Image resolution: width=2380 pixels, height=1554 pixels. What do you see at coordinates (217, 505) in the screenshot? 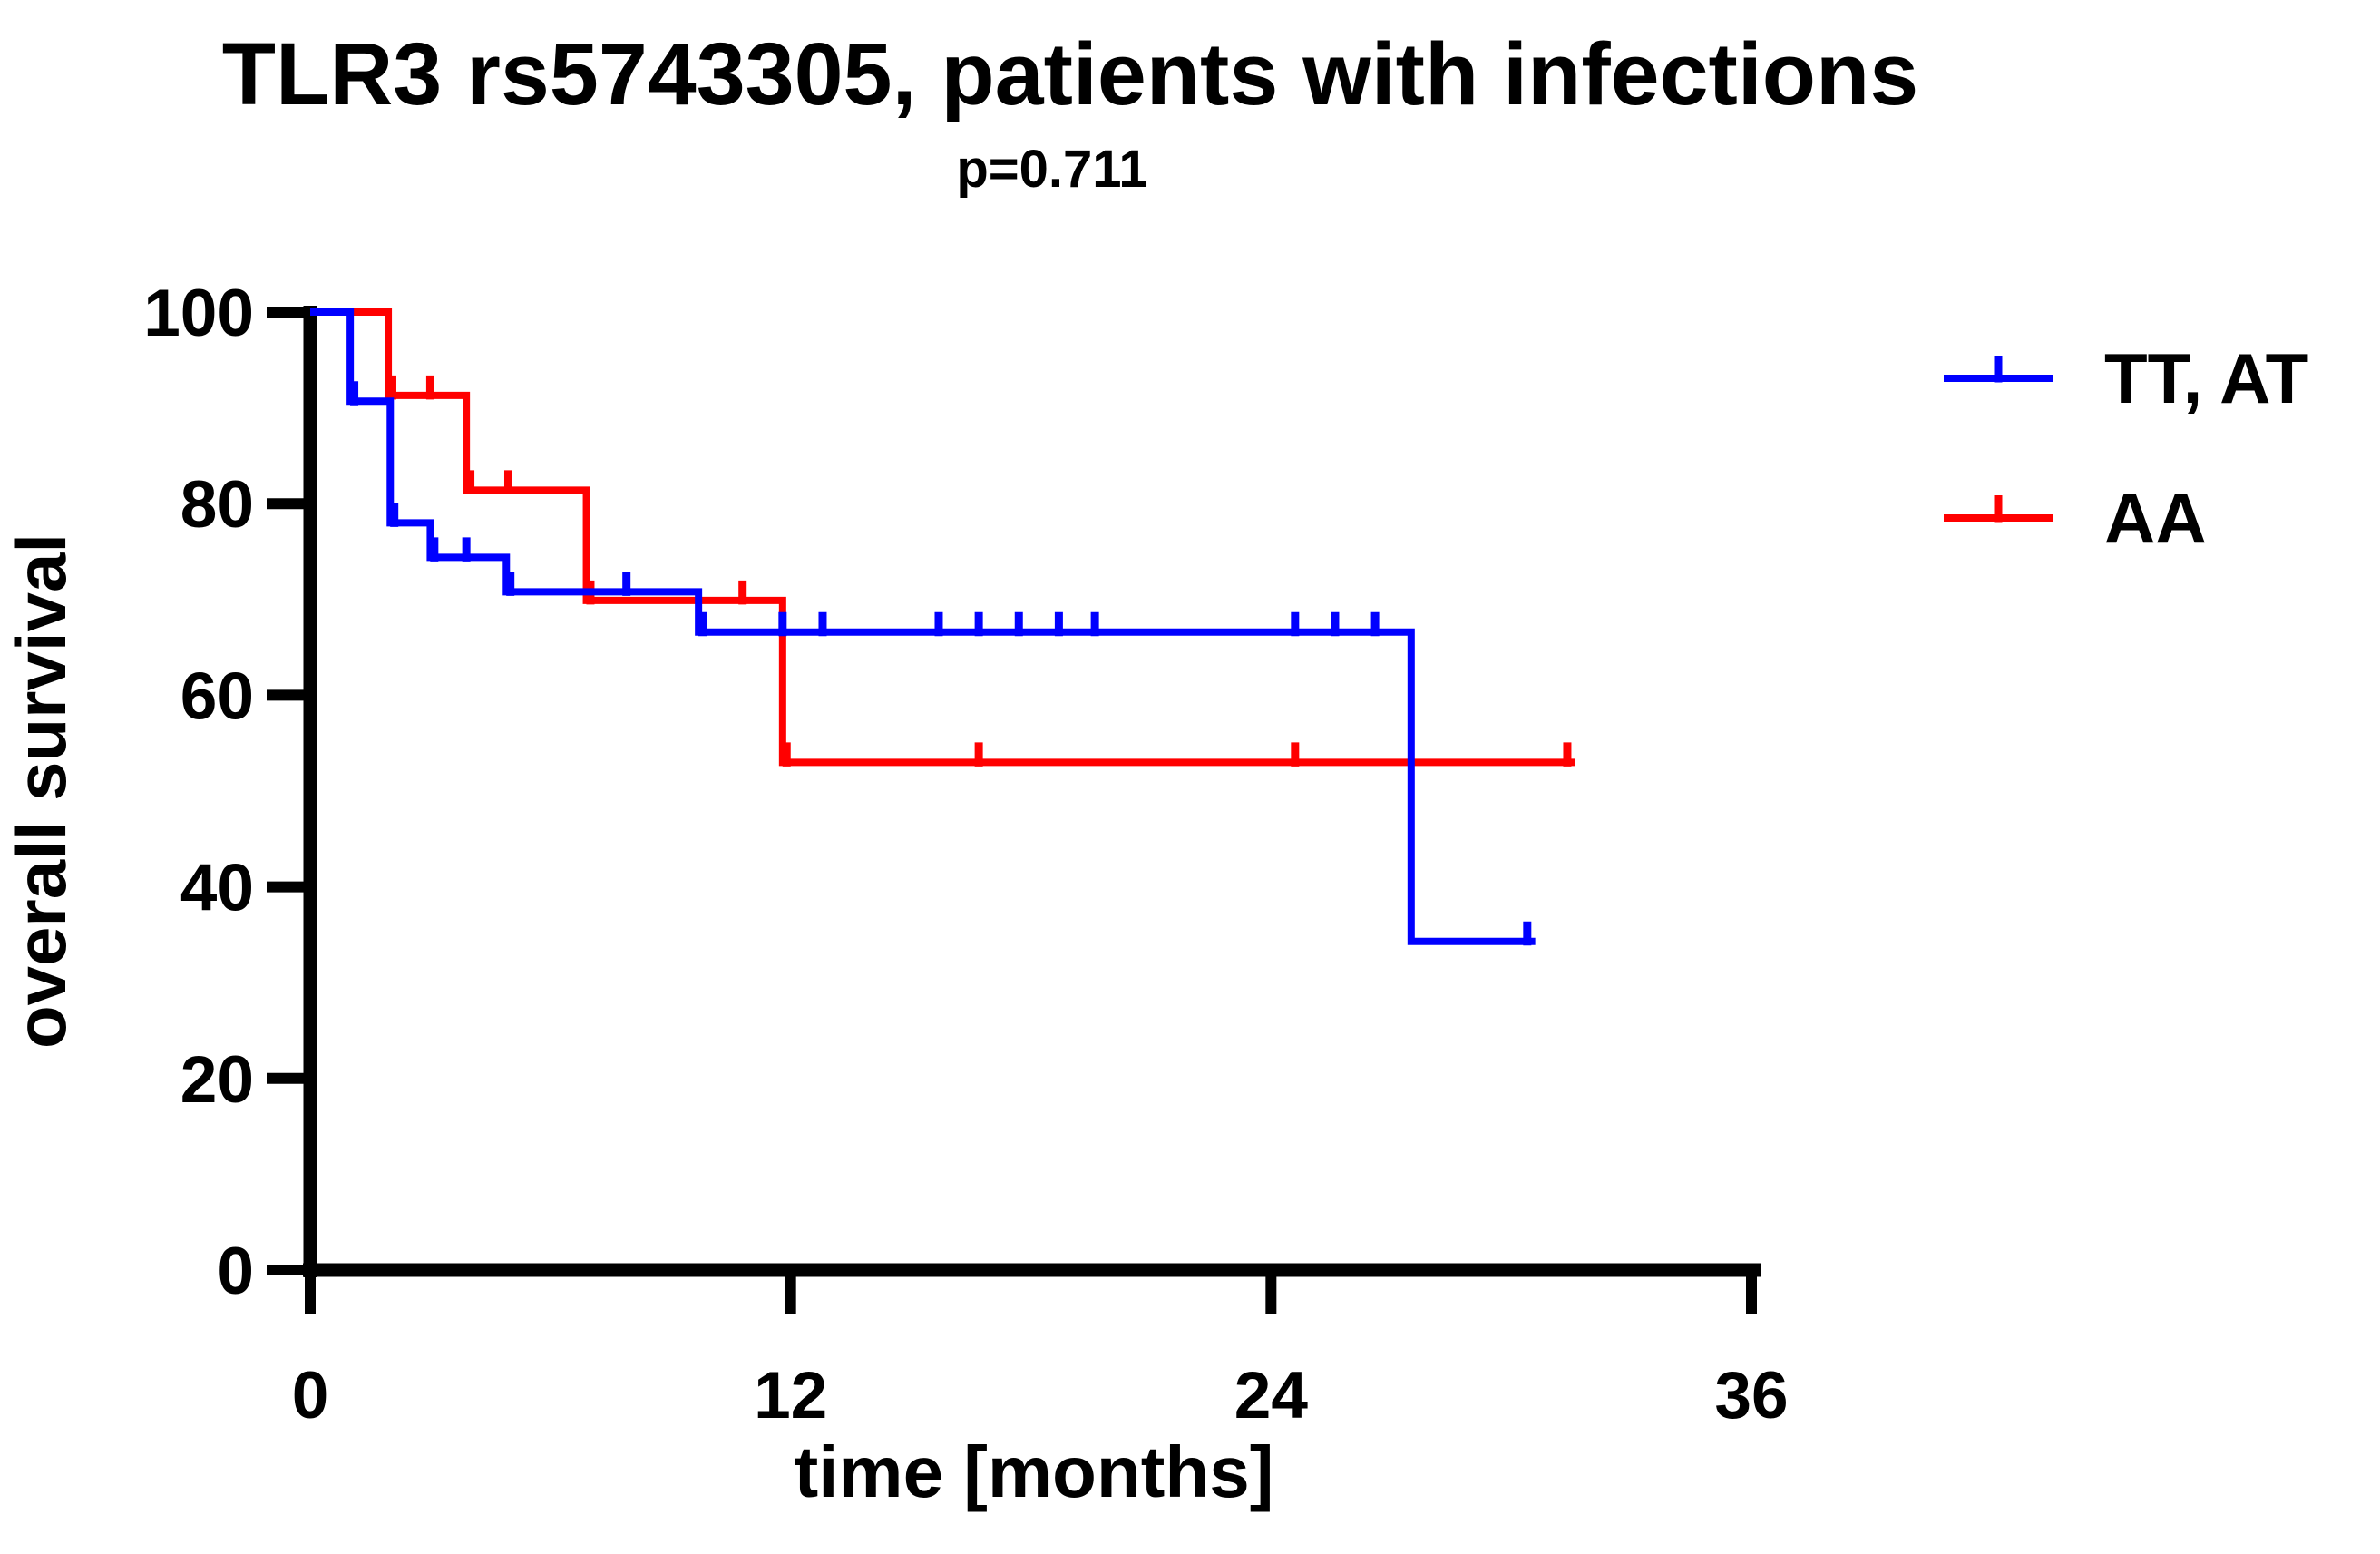
I see `y-tick-label: 80` at bounding box center [217, 505].